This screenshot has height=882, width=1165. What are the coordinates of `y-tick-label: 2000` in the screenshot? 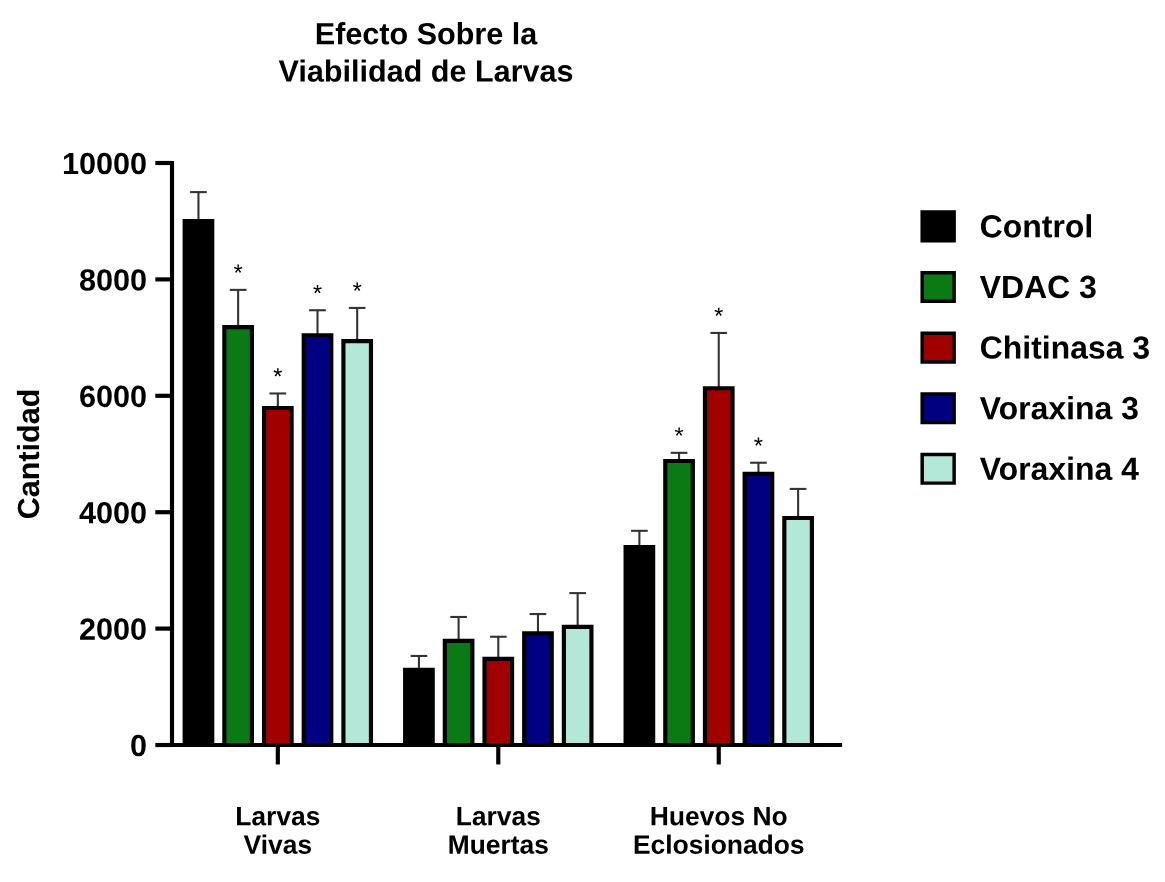 It's located at (113, 629).